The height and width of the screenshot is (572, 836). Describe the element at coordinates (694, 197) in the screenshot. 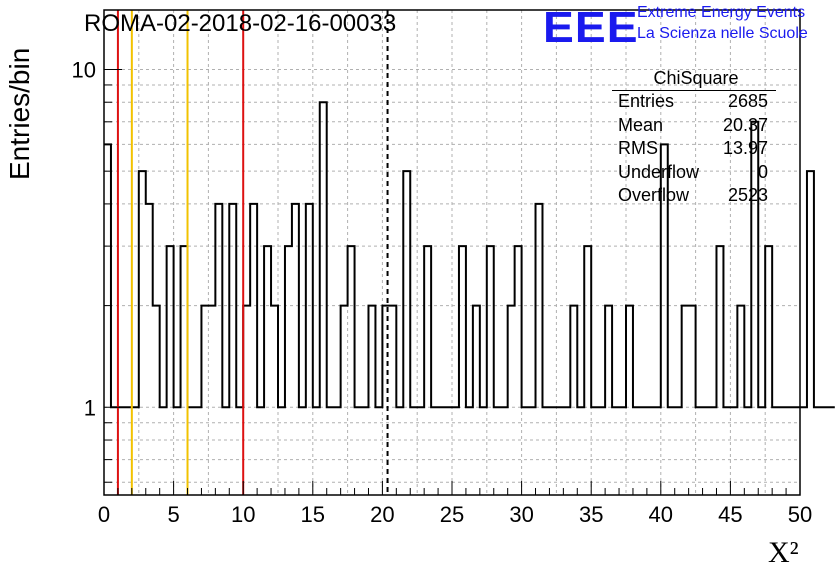

I see `stats-row: Overflow 2523` at that location.